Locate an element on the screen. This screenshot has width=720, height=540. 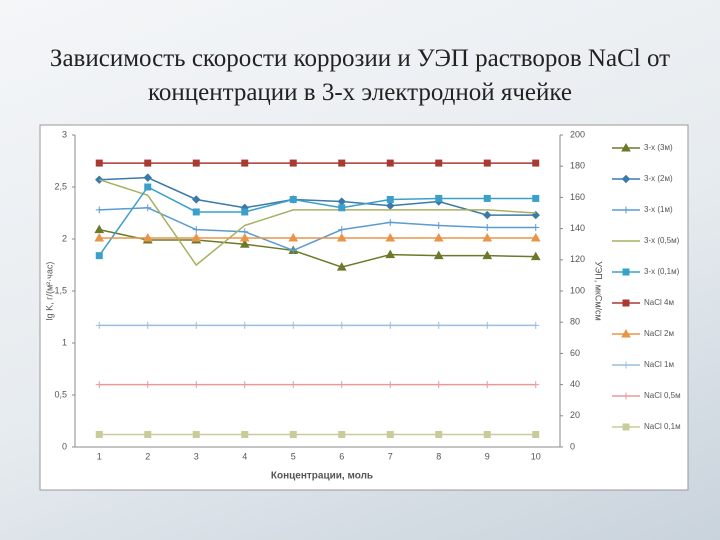
legend-label: 3-х (0,5м) is located at coordinates (662, 240).